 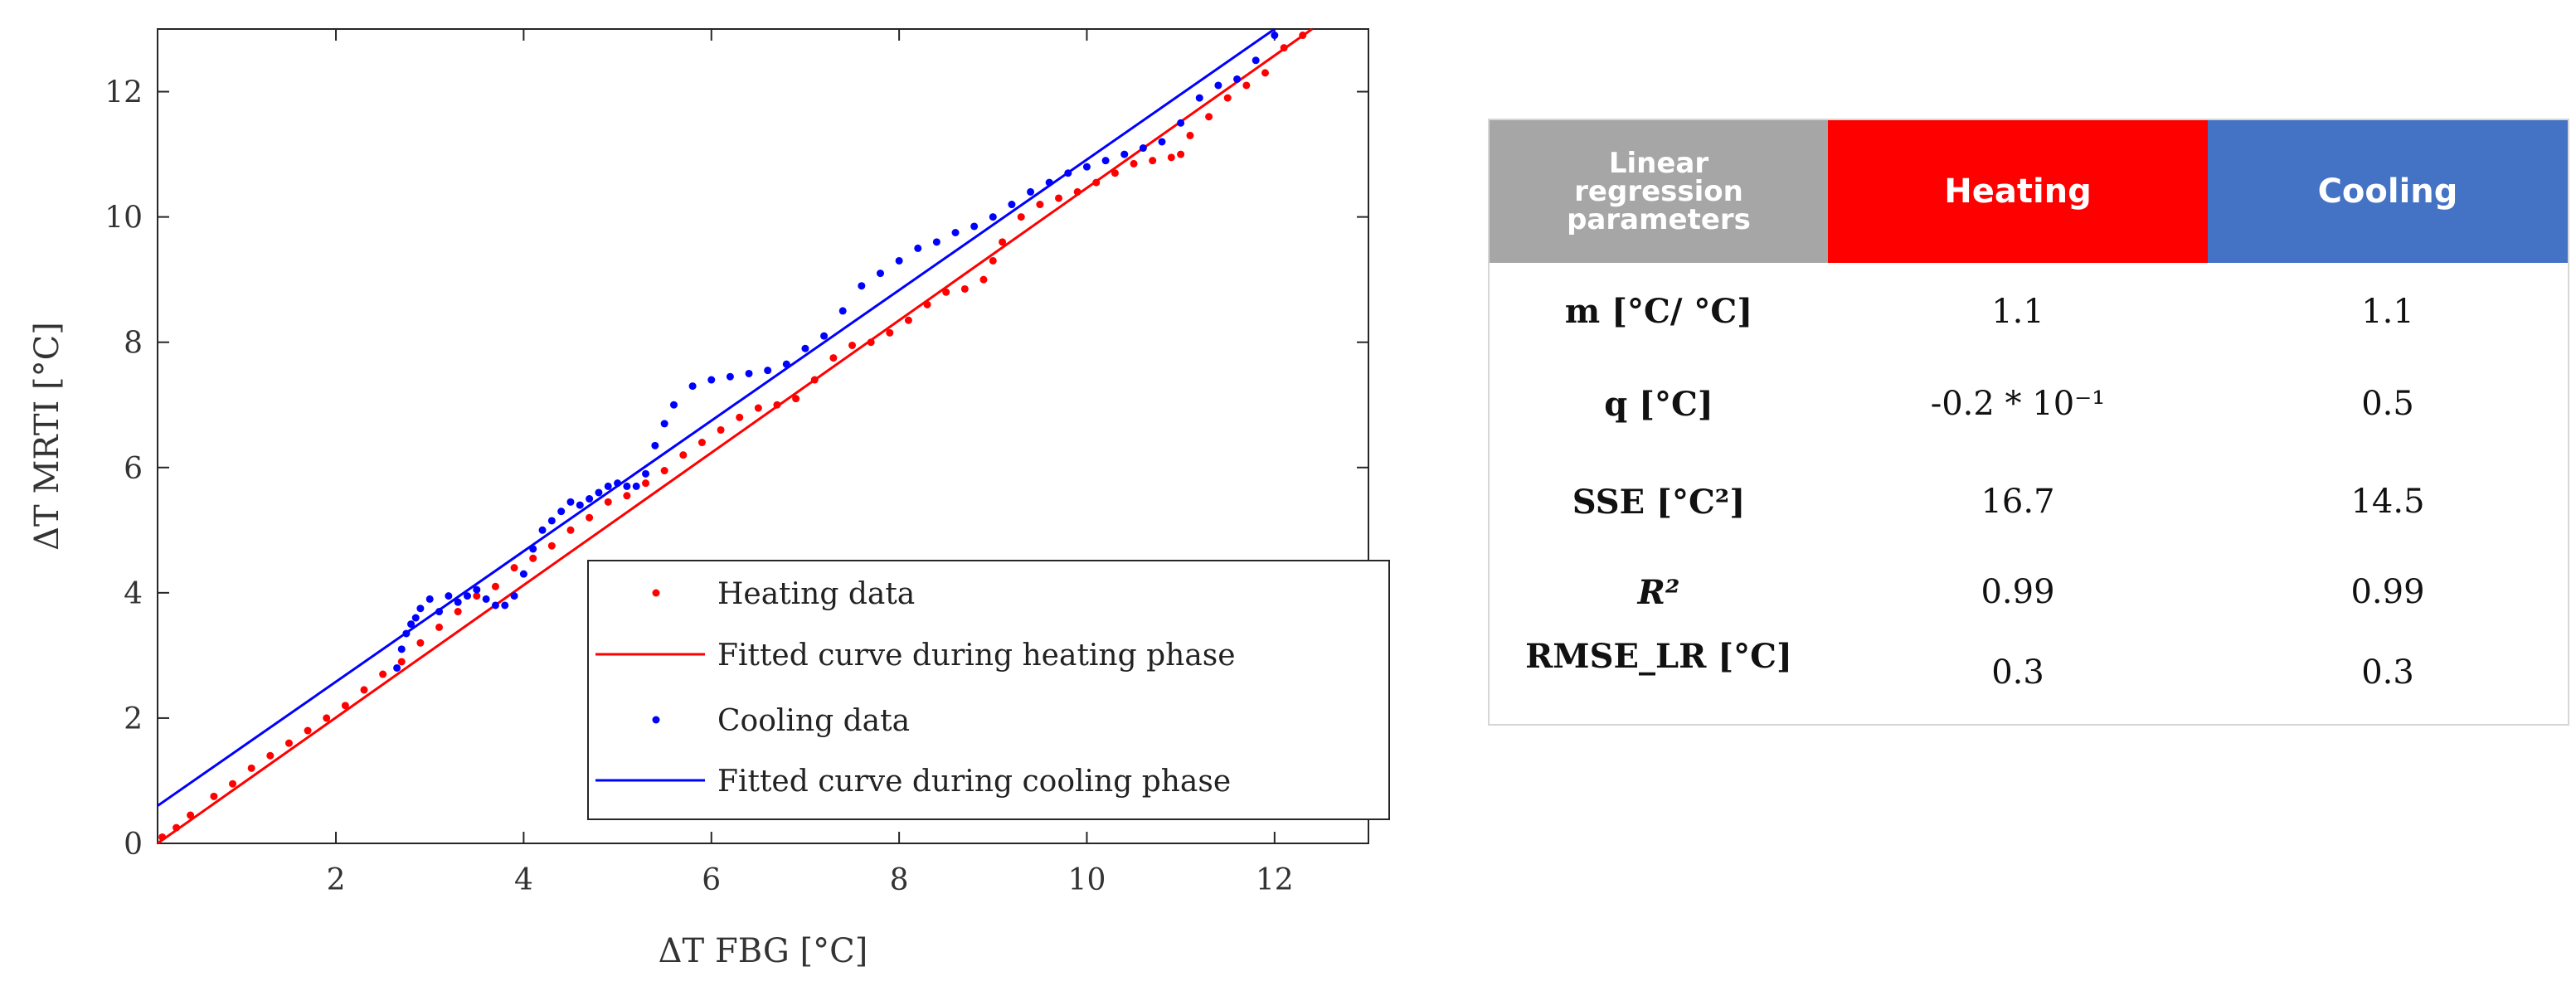 I want to click on cooling-q: 0.5, so click(x=2388, y=404).